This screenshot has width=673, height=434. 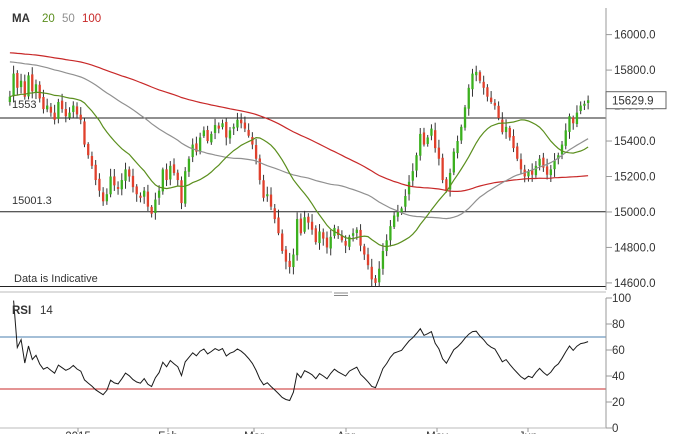 I want to click on rsi-tick-label: 20, so click(x=618, y=403).